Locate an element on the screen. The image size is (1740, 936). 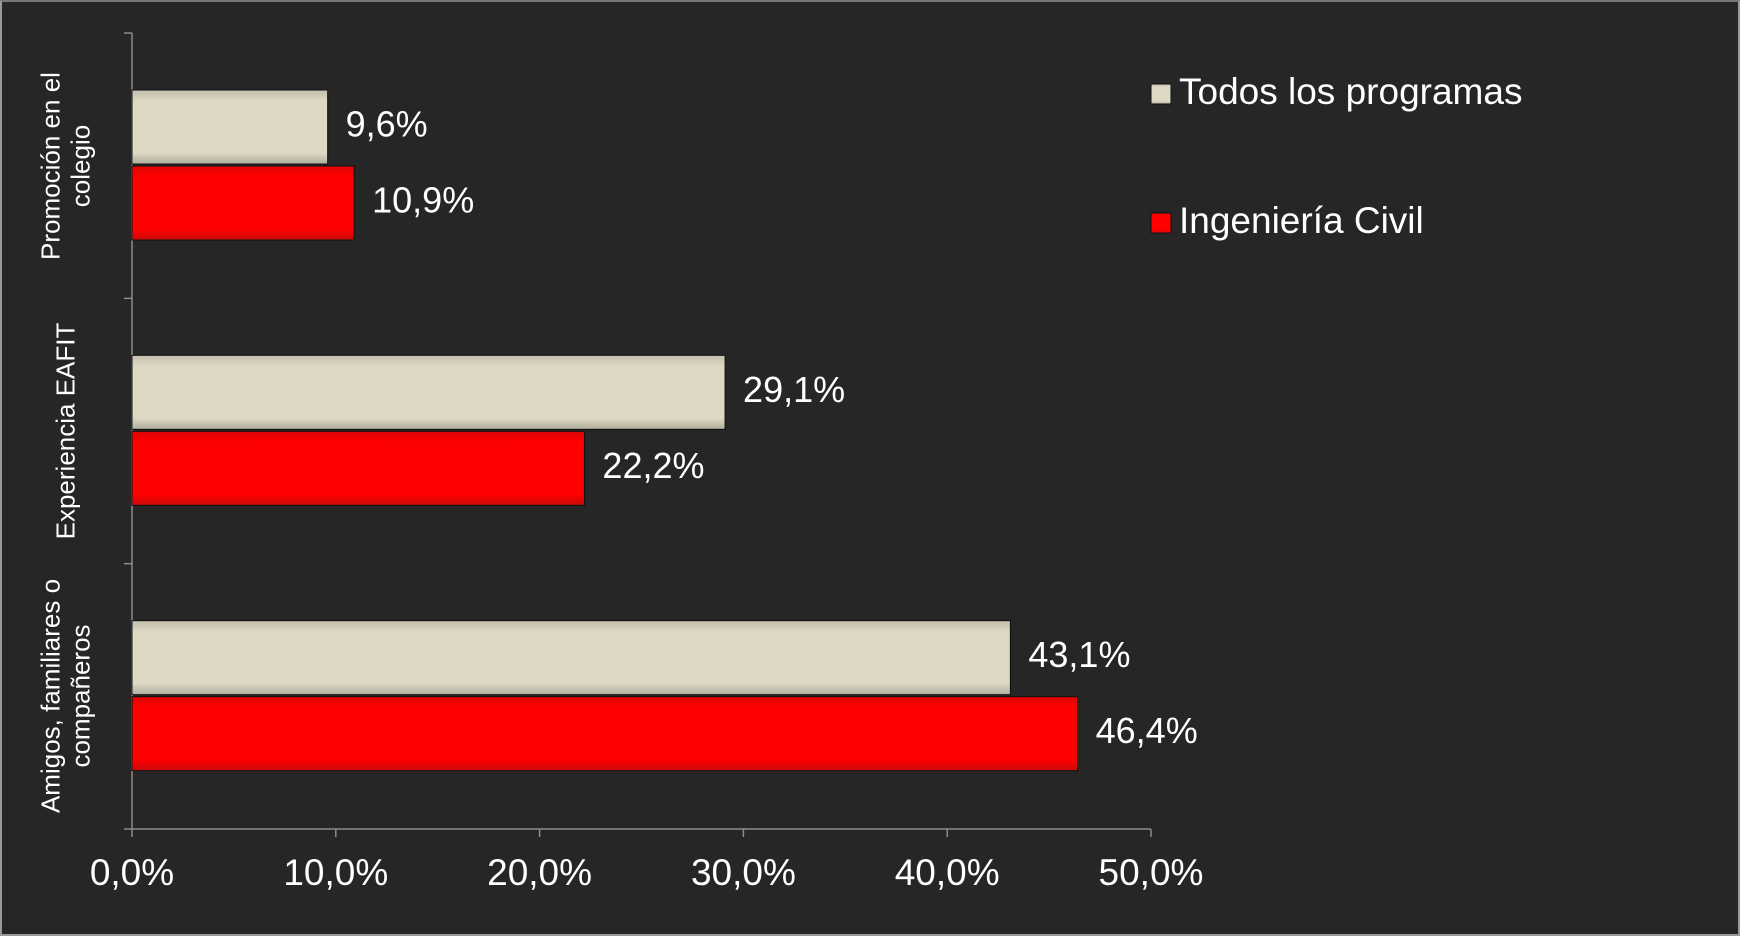
x-tick-label: 10,0% is located at coordinates (335, 872).